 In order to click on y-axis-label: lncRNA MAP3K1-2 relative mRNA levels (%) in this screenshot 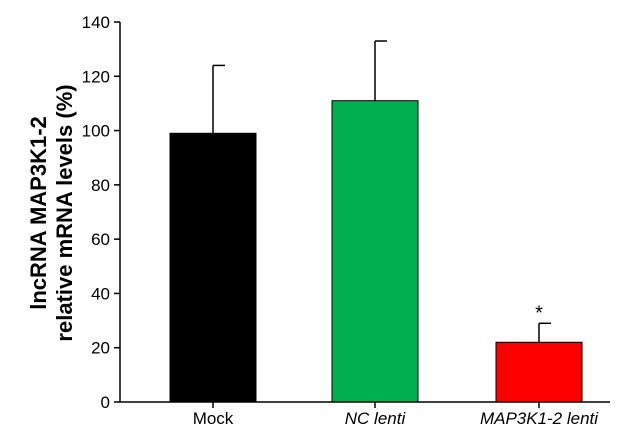, I will do `click(51, 212)`.